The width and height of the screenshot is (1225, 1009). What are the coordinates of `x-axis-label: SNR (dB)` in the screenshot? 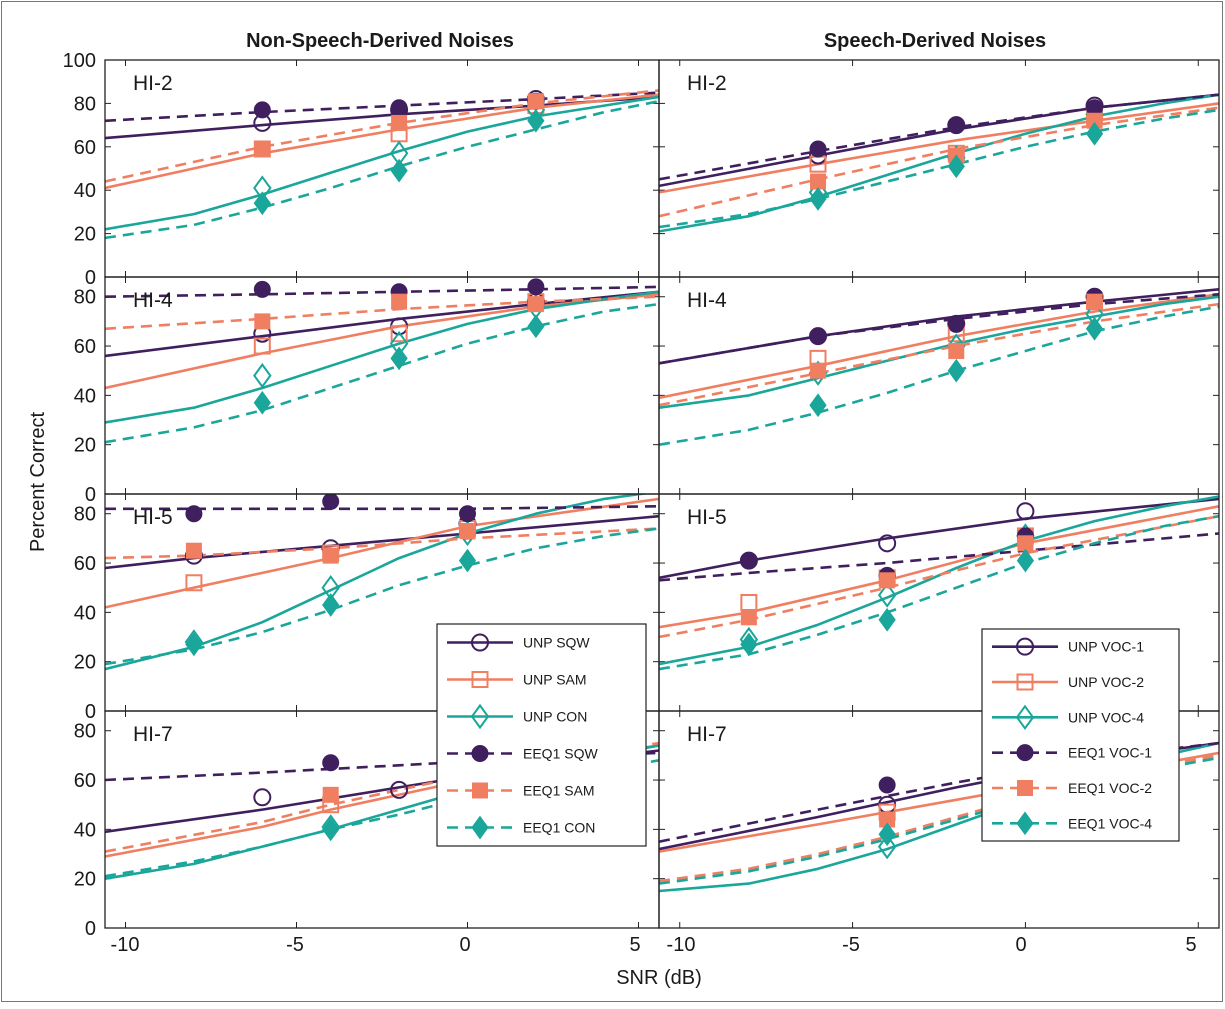 It's located at (659, 978).